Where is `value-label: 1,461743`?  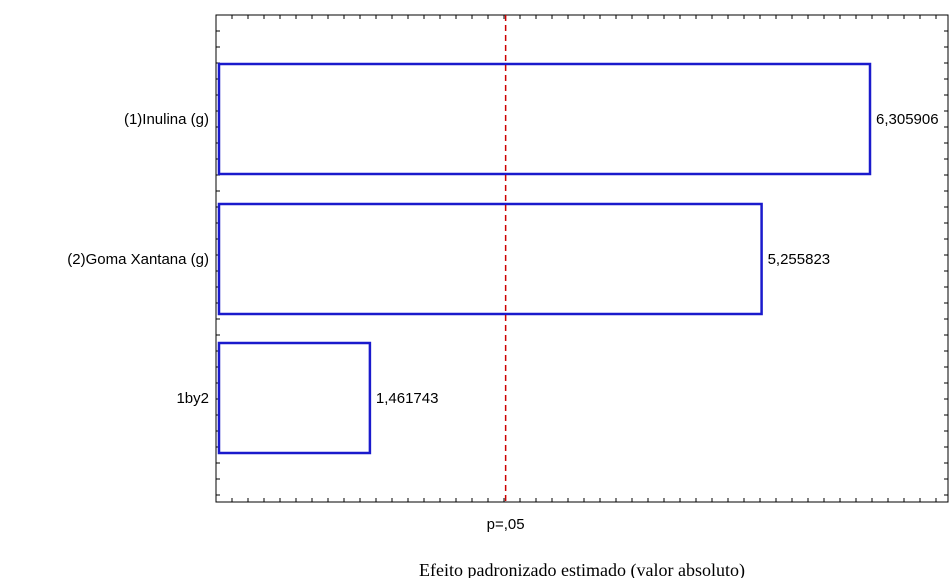 value-label: 1,461743 is located at coordinates (407, 398).